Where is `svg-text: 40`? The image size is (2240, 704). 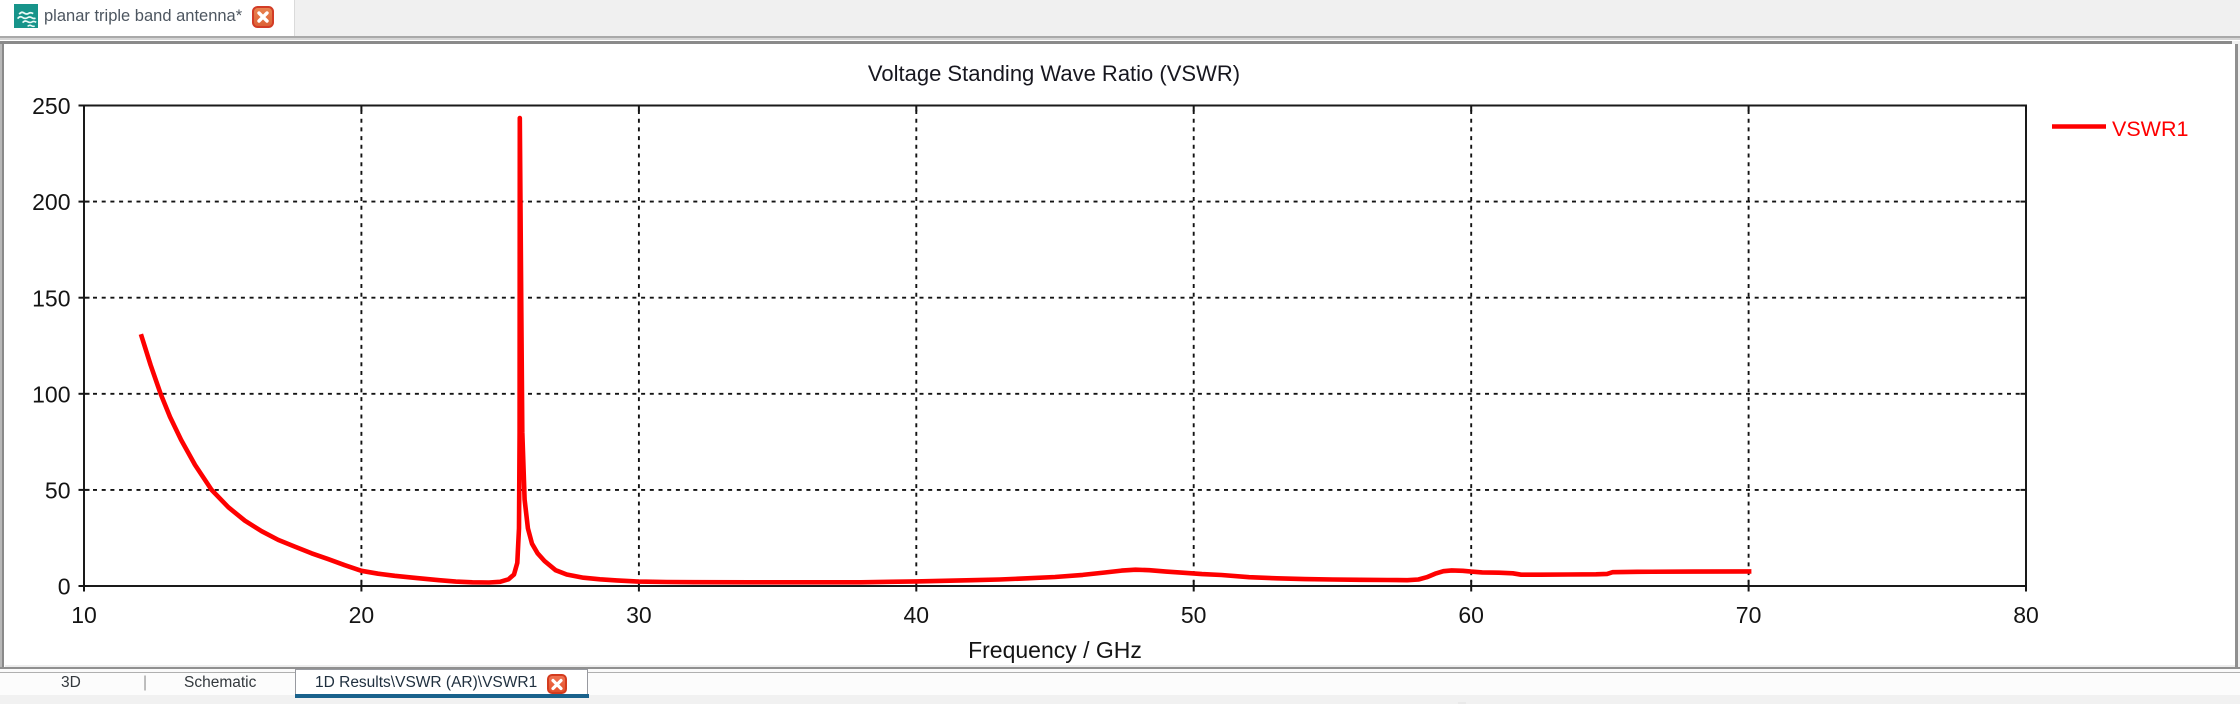
svg-text: 40 is located at coordinates (917, 615).